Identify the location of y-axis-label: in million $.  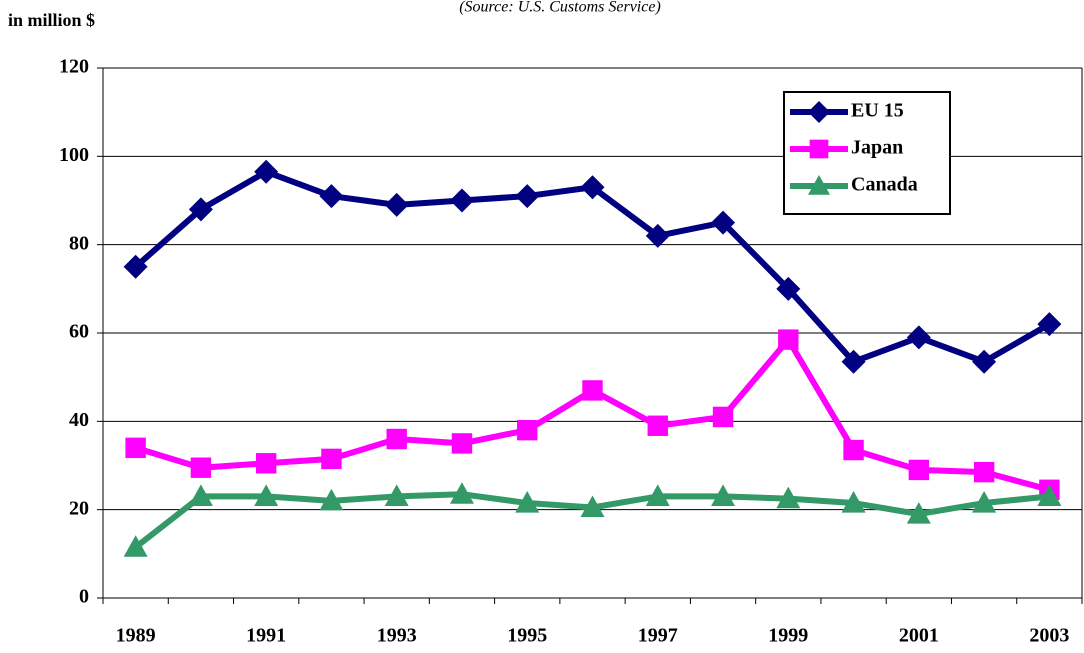
(51, 20).